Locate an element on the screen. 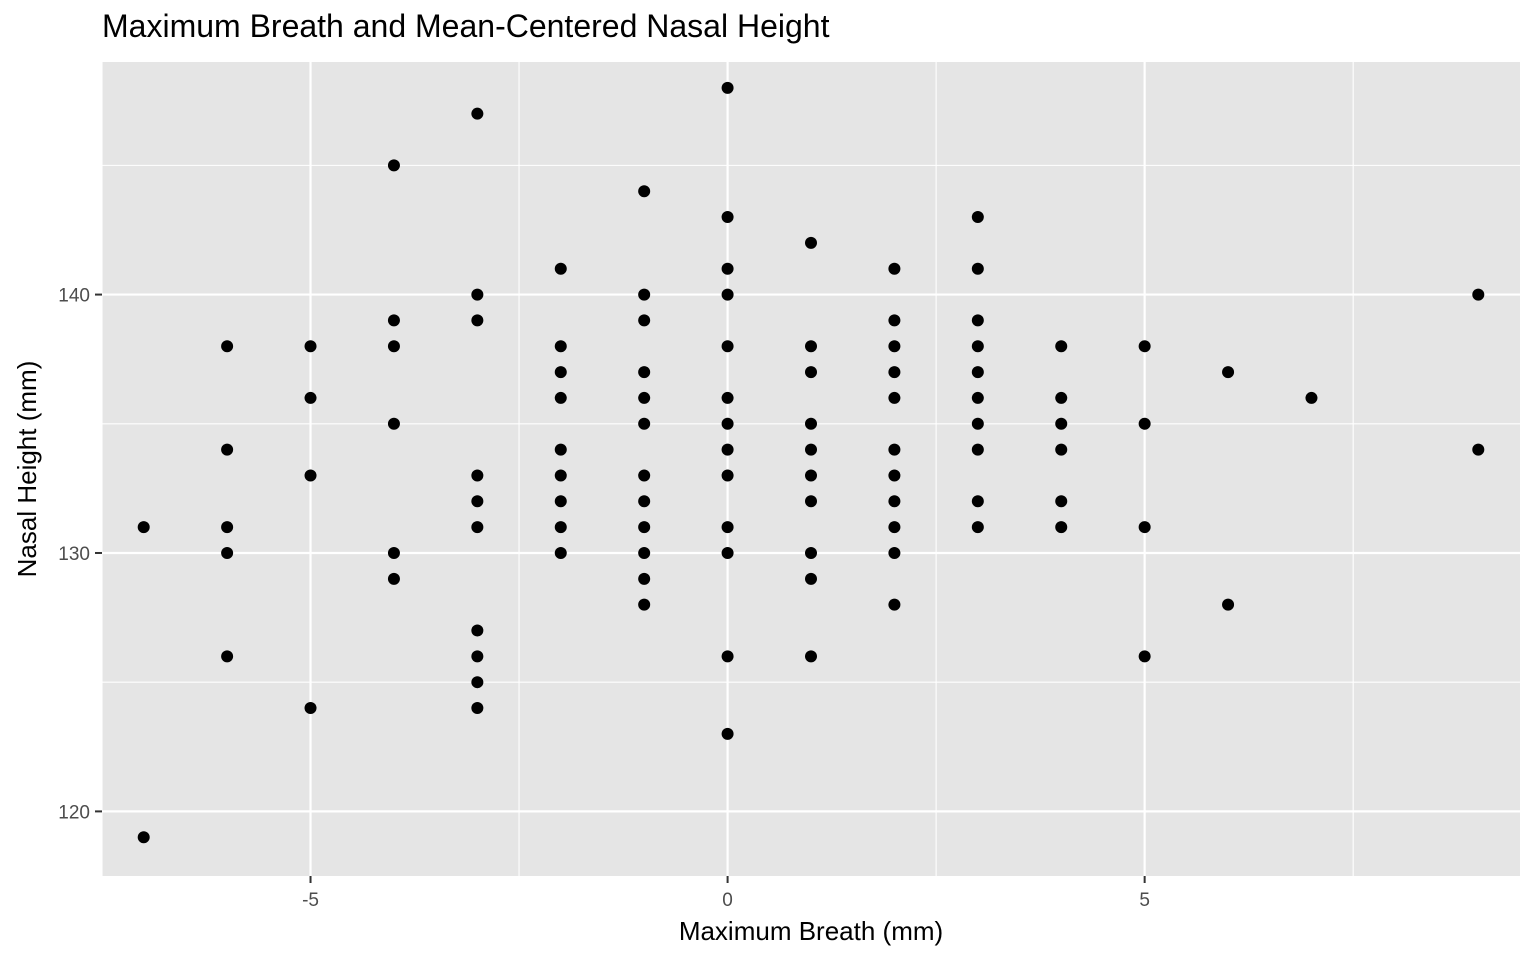 This screenshot has width=1536, height=960. y-axis: 120 130 140 is located at coordinates (80, 554).